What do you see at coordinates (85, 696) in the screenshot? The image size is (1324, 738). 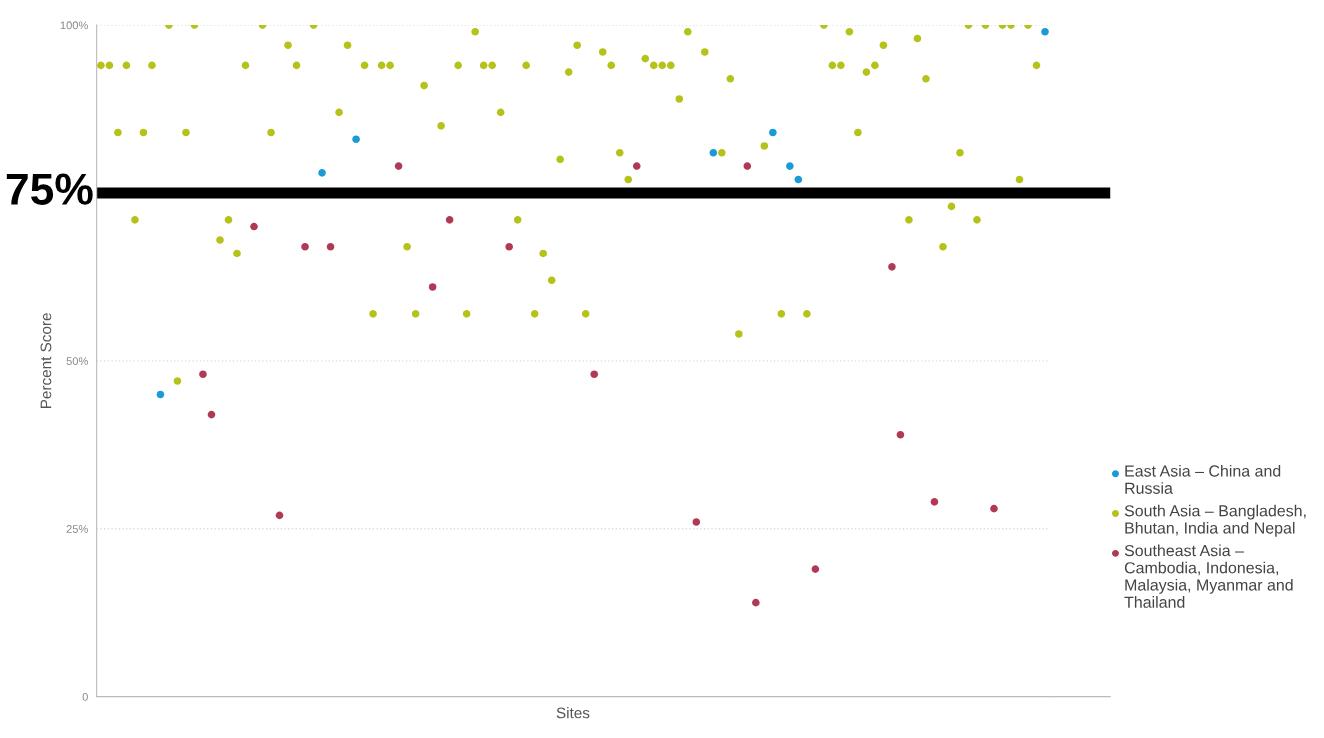 I see `y-tick-label: 0` at bounding box center [85, 696].